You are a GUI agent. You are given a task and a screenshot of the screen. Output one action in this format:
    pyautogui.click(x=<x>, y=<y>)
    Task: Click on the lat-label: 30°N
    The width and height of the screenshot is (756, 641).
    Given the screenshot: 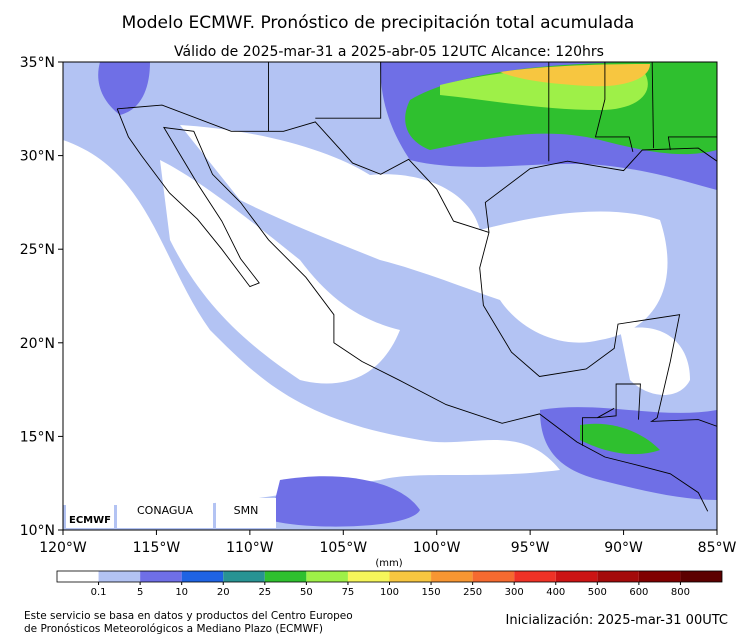 What is the action you would take?
    pyautogui.click(x=37, y=157)
    